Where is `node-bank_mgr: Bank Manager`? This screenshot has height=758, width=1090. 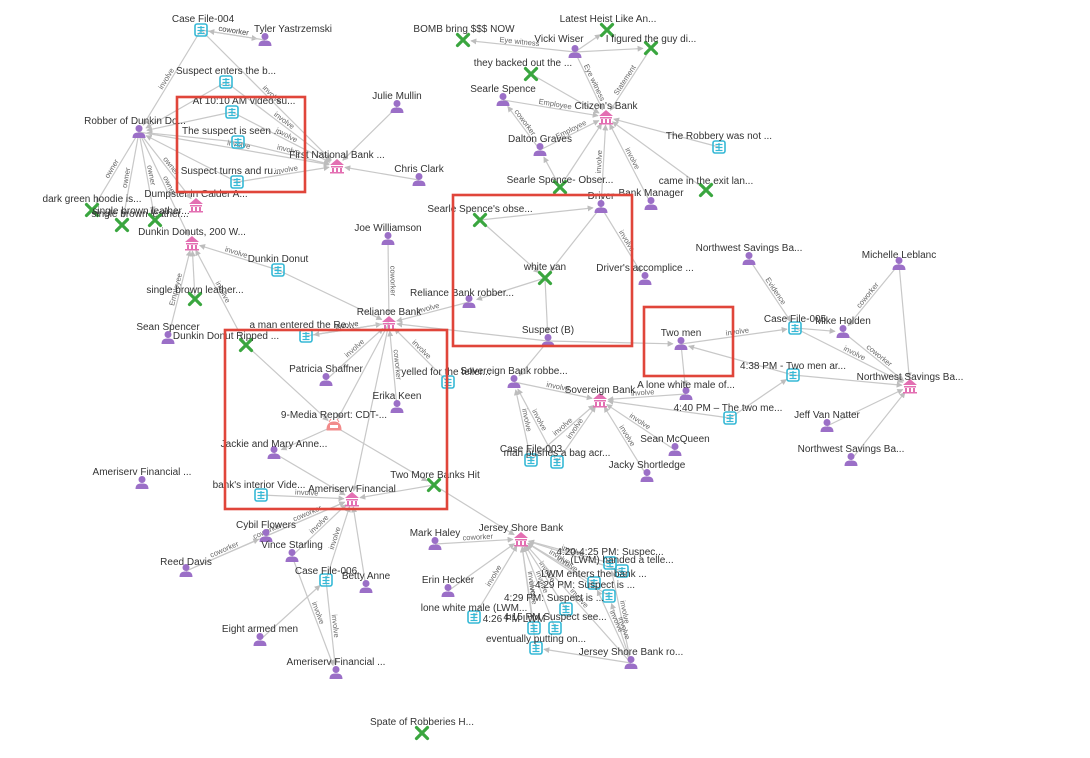 node-bank_mgr: Bank Manager is located at coordinates (651, 199).